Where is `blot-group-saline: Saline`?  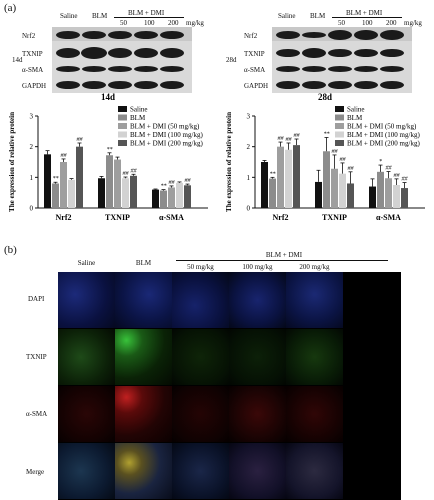 blot-group-saline: Saline is located at coordinates (69, 16).